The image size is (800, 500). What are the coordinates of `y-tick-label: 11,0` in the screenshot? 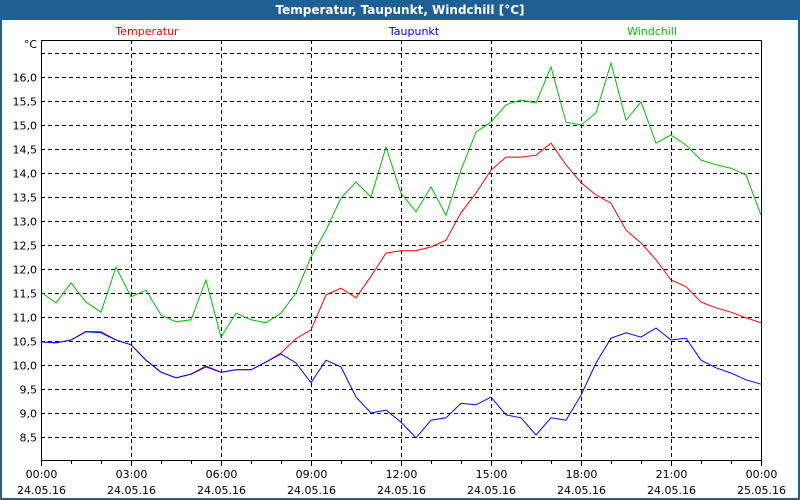 It's located at (25, 318).